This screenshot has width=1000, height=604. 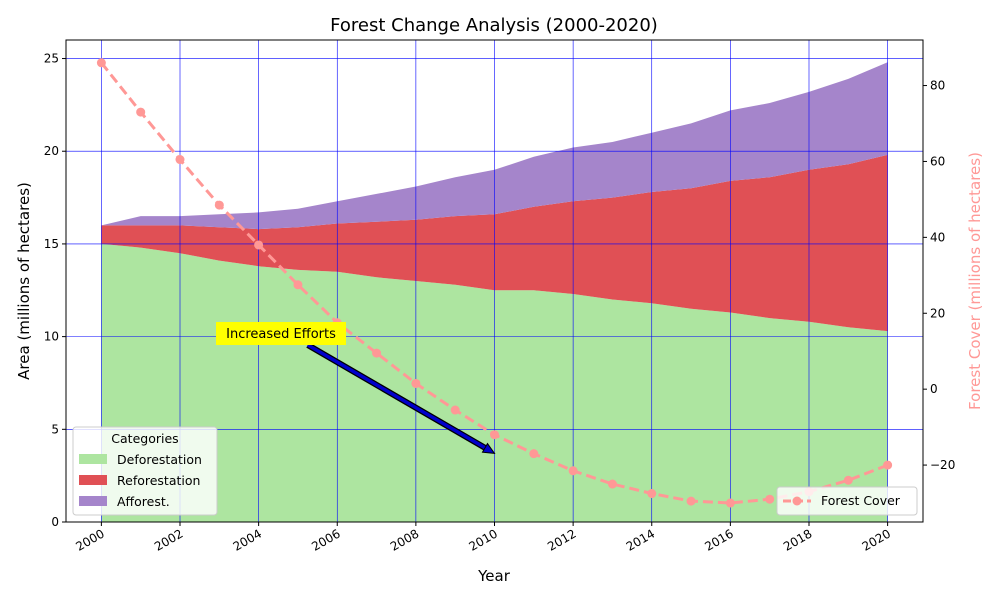 What do you see at coordinates (937, 313) in the screenshot?
I see `y2-tick-label: 20` at bounding box center [937, 313].